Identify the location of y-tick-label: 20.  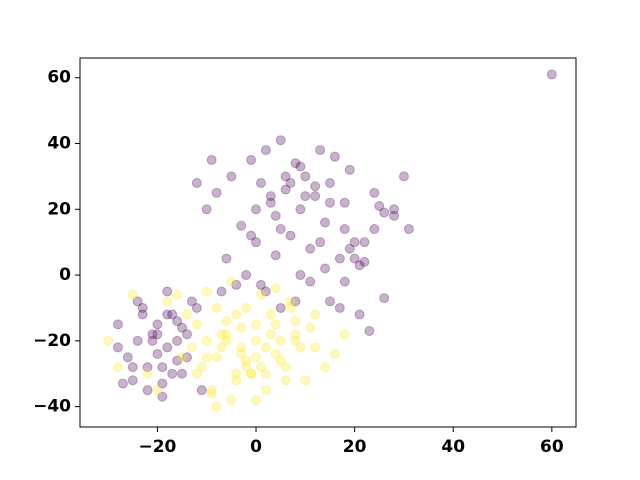
(59, 209).